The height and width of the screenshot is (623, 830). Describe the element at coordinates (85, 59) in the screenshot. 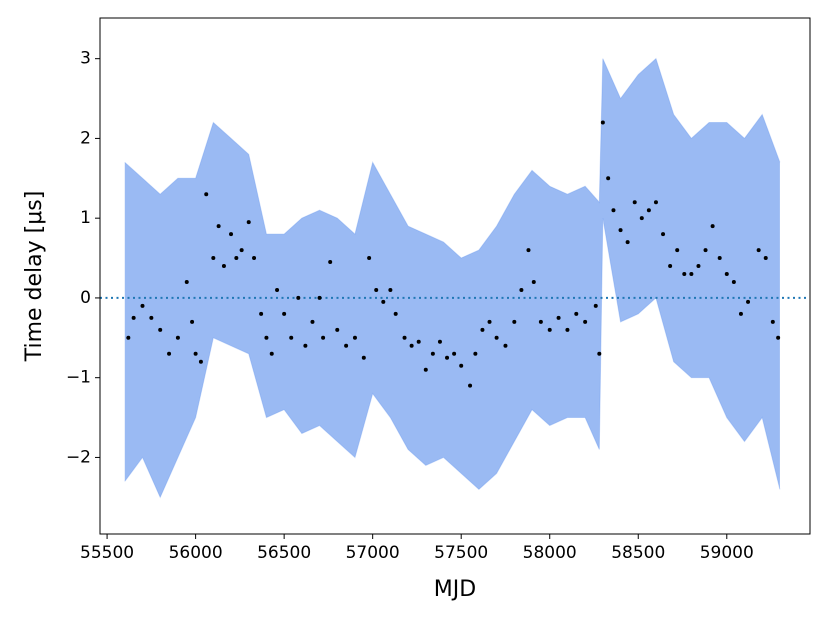

I see `y-tick-label: 3` at that location.